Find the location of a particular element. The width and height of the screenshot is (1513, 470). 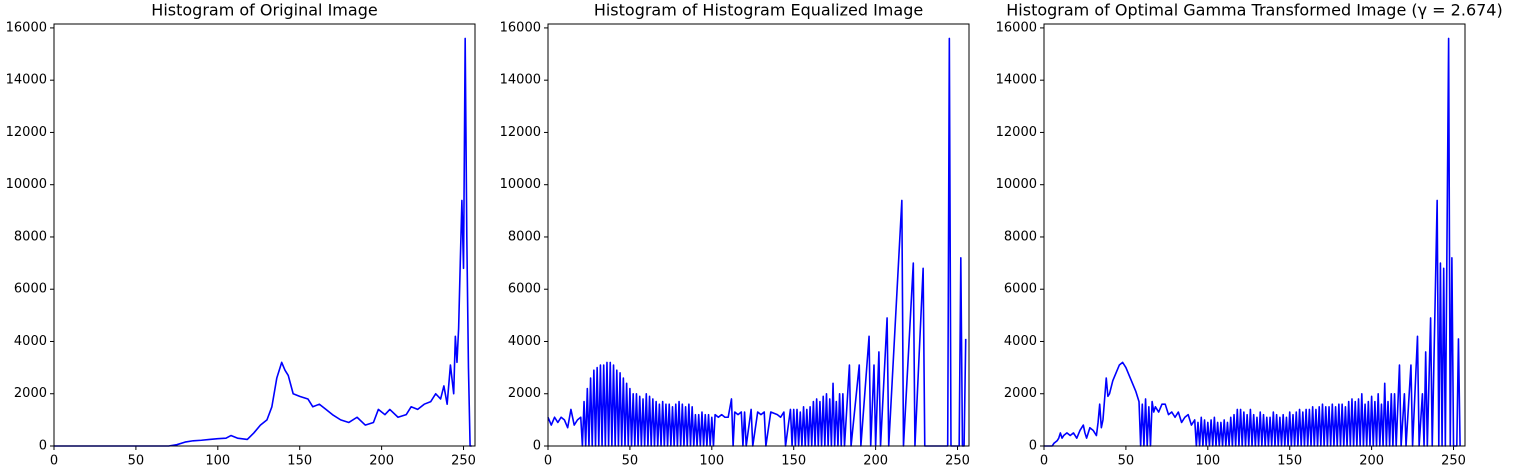

chart-title: Histogram of Original Image is located at coordinates (264, 10).